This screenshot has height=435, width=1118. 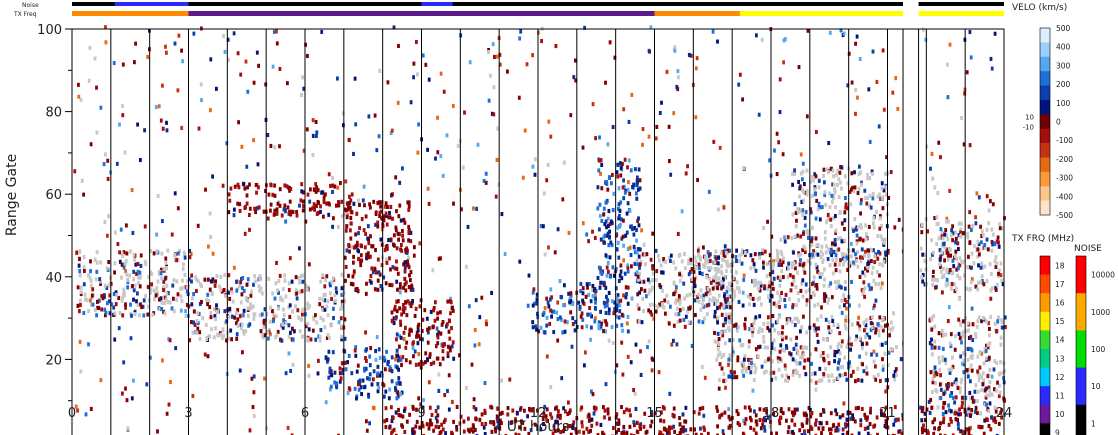 What do you see at coordinates (1045, 50) in the screenshot?
I see `velocity-colorbar-swatch` at bounding box center [1045, 50].